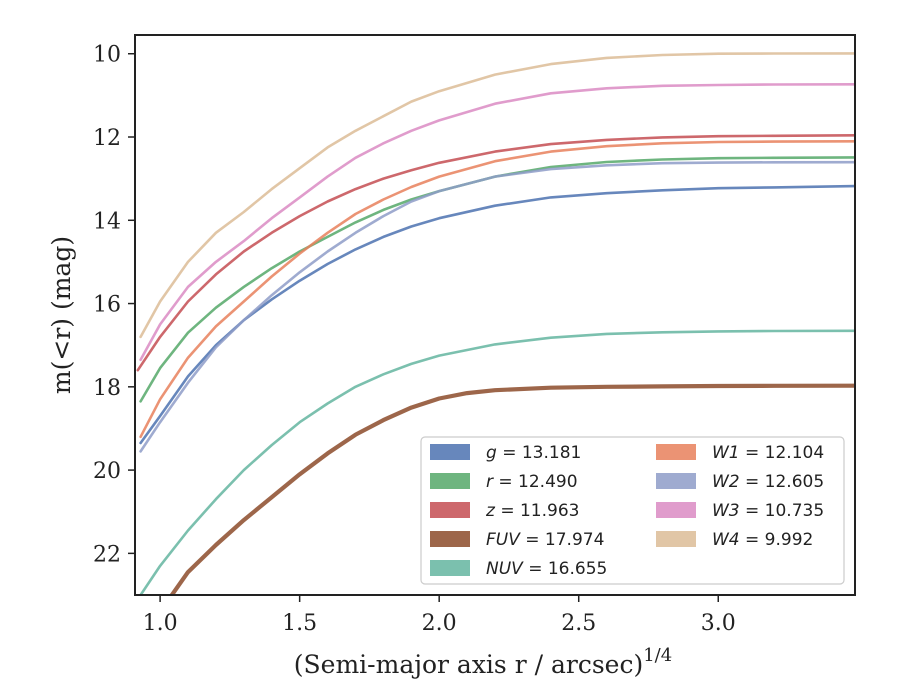 This screenshot has height=700, width=900. Describe the element at coordinates (726, 511) in the screenshot. I see `legend-label-prefix: W3` at that location.